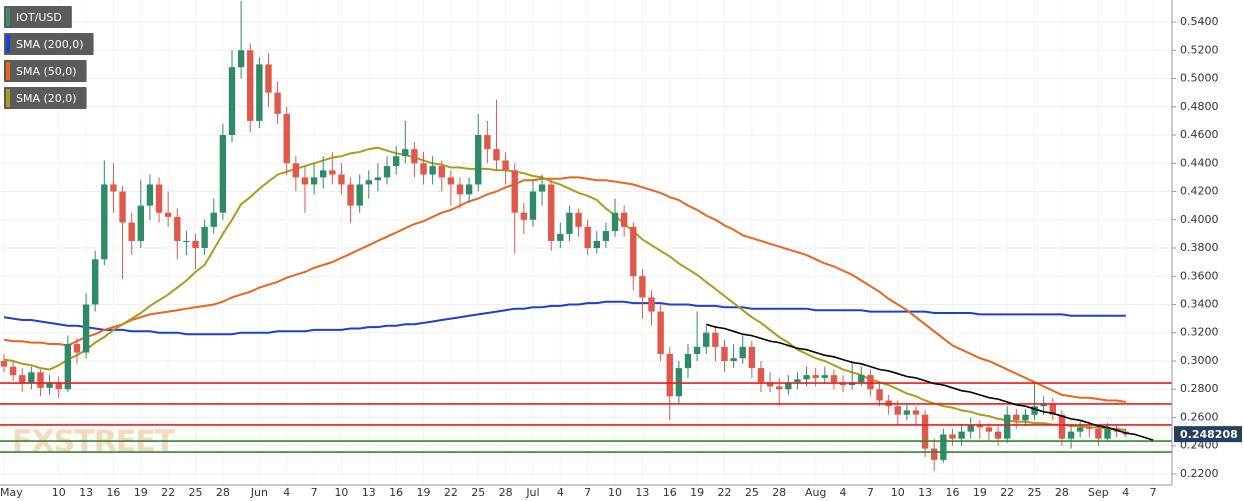  I want to click on x-tick-label: May, so click(11, 492).